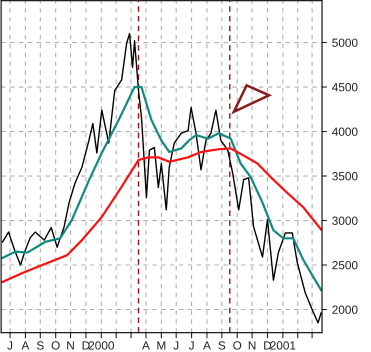  What do you see at coordinates (345, 132) in the screenshot?
I see `y-tick-label: 4000` at bounding box center [345, 132].